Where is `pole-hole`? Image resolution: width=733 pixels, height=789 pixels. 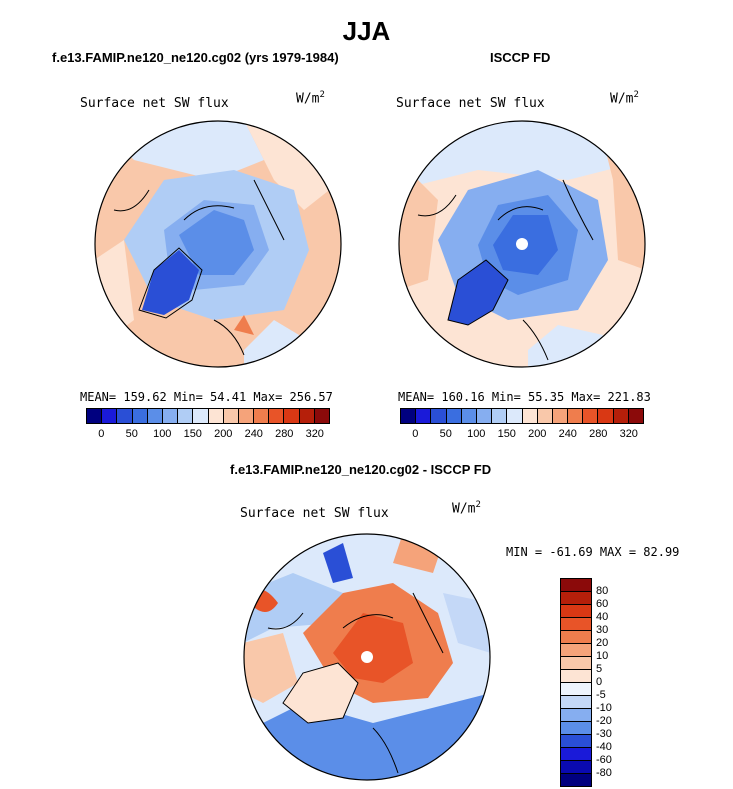 pole-hole is located at coordinates (522, 244).